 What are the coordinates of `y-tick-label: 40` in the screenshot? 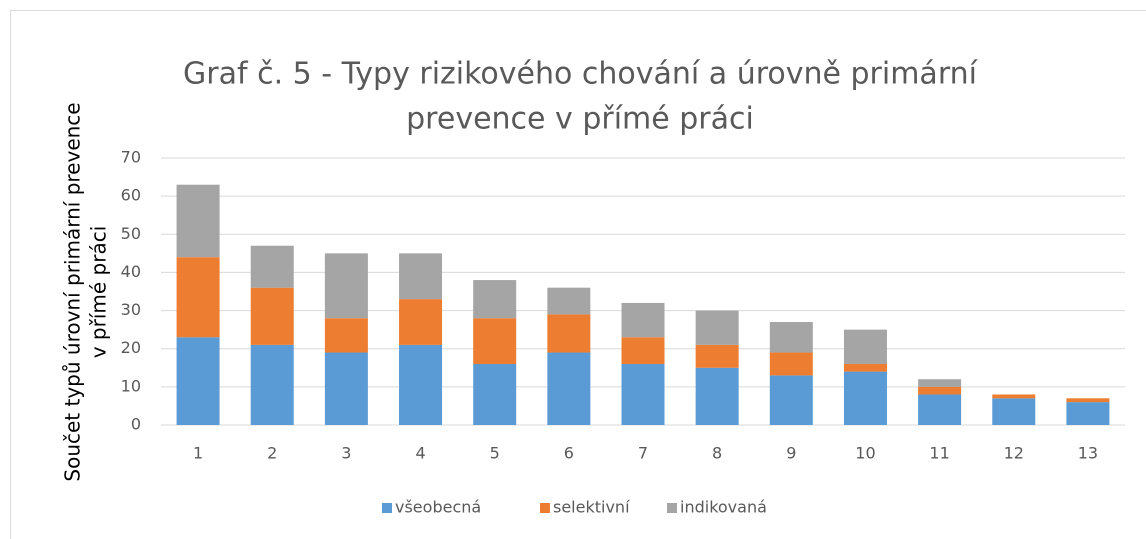 It's located at (131, 271).